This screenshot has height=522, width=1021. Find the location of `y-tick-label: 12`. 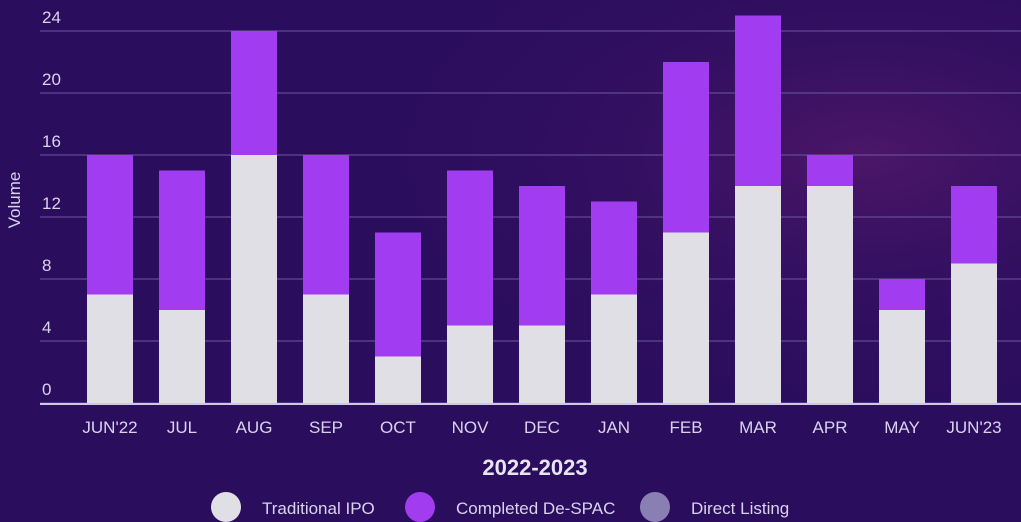

y-tick-label: 12 is located at coordinates (51, 203).